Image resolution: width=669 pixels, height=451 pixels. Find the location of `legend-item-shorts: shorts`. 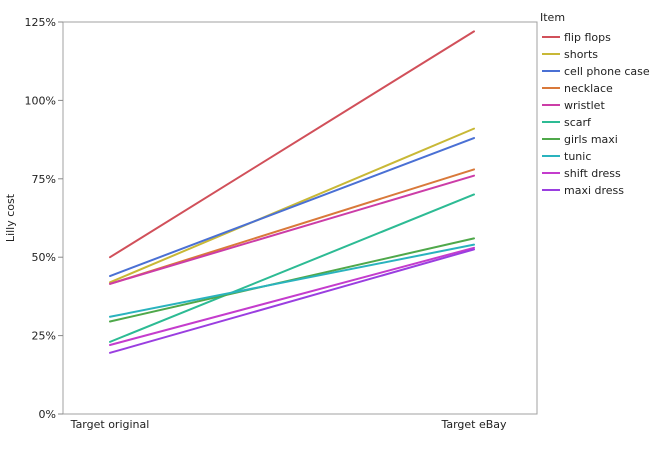

legend-item-shorts: shorts is located at coordinates (570, 54).